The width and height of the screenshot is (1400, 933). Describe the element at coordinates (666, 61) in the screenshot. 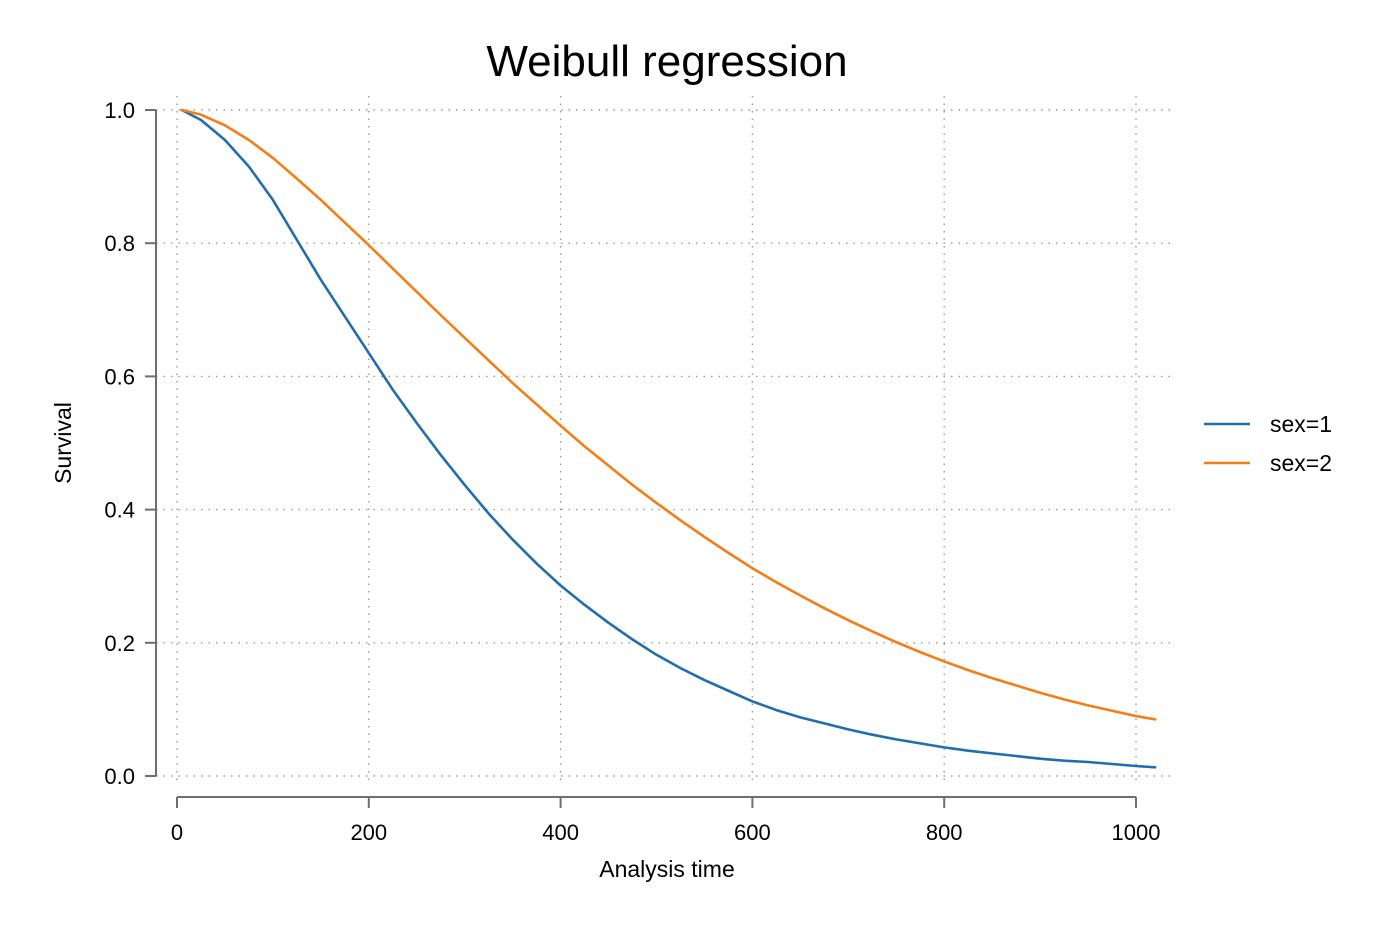

I see `chart-title: Weibull regression` at that location.